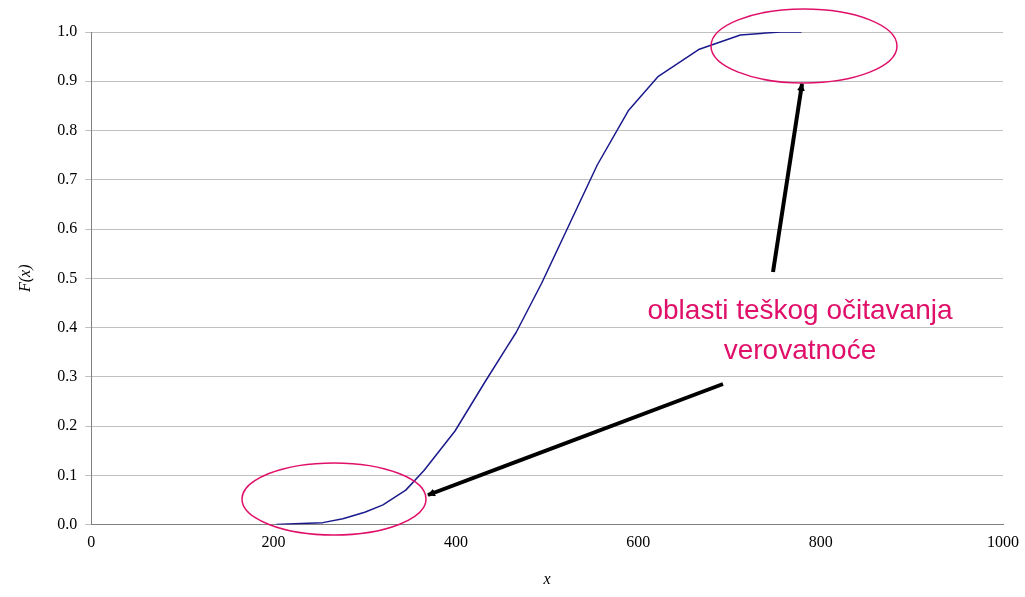  Describe the element at coordinates (820, 542) in the screenshot. I see `x-tick-label: 800` at that location.